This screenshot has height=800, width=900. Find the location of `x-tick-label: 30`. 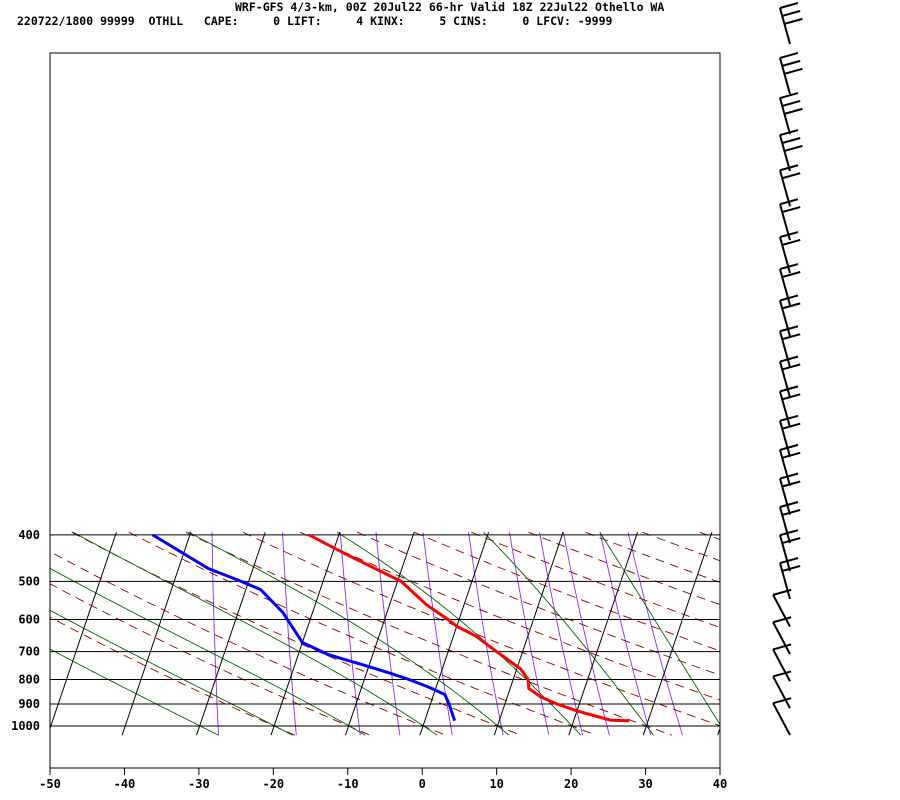

x-tick-label: 30 is located at coordinates (645, 784).